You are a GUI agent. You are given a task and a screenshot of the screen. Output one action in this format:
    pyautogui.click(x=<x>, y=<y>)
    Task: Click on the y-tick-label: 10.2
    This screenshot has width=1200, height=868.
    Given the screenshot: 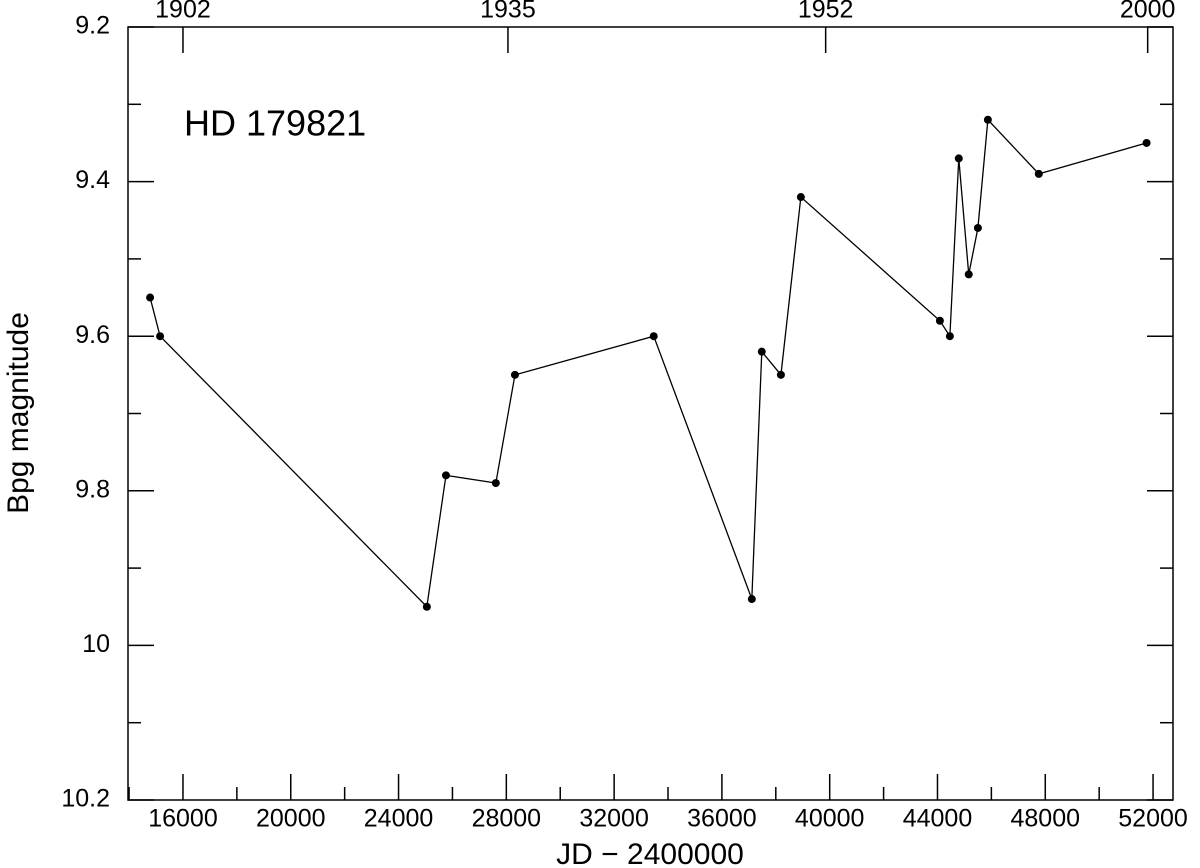 What is the action you would take?
    pyautogui.click(x=85, y=799)
    